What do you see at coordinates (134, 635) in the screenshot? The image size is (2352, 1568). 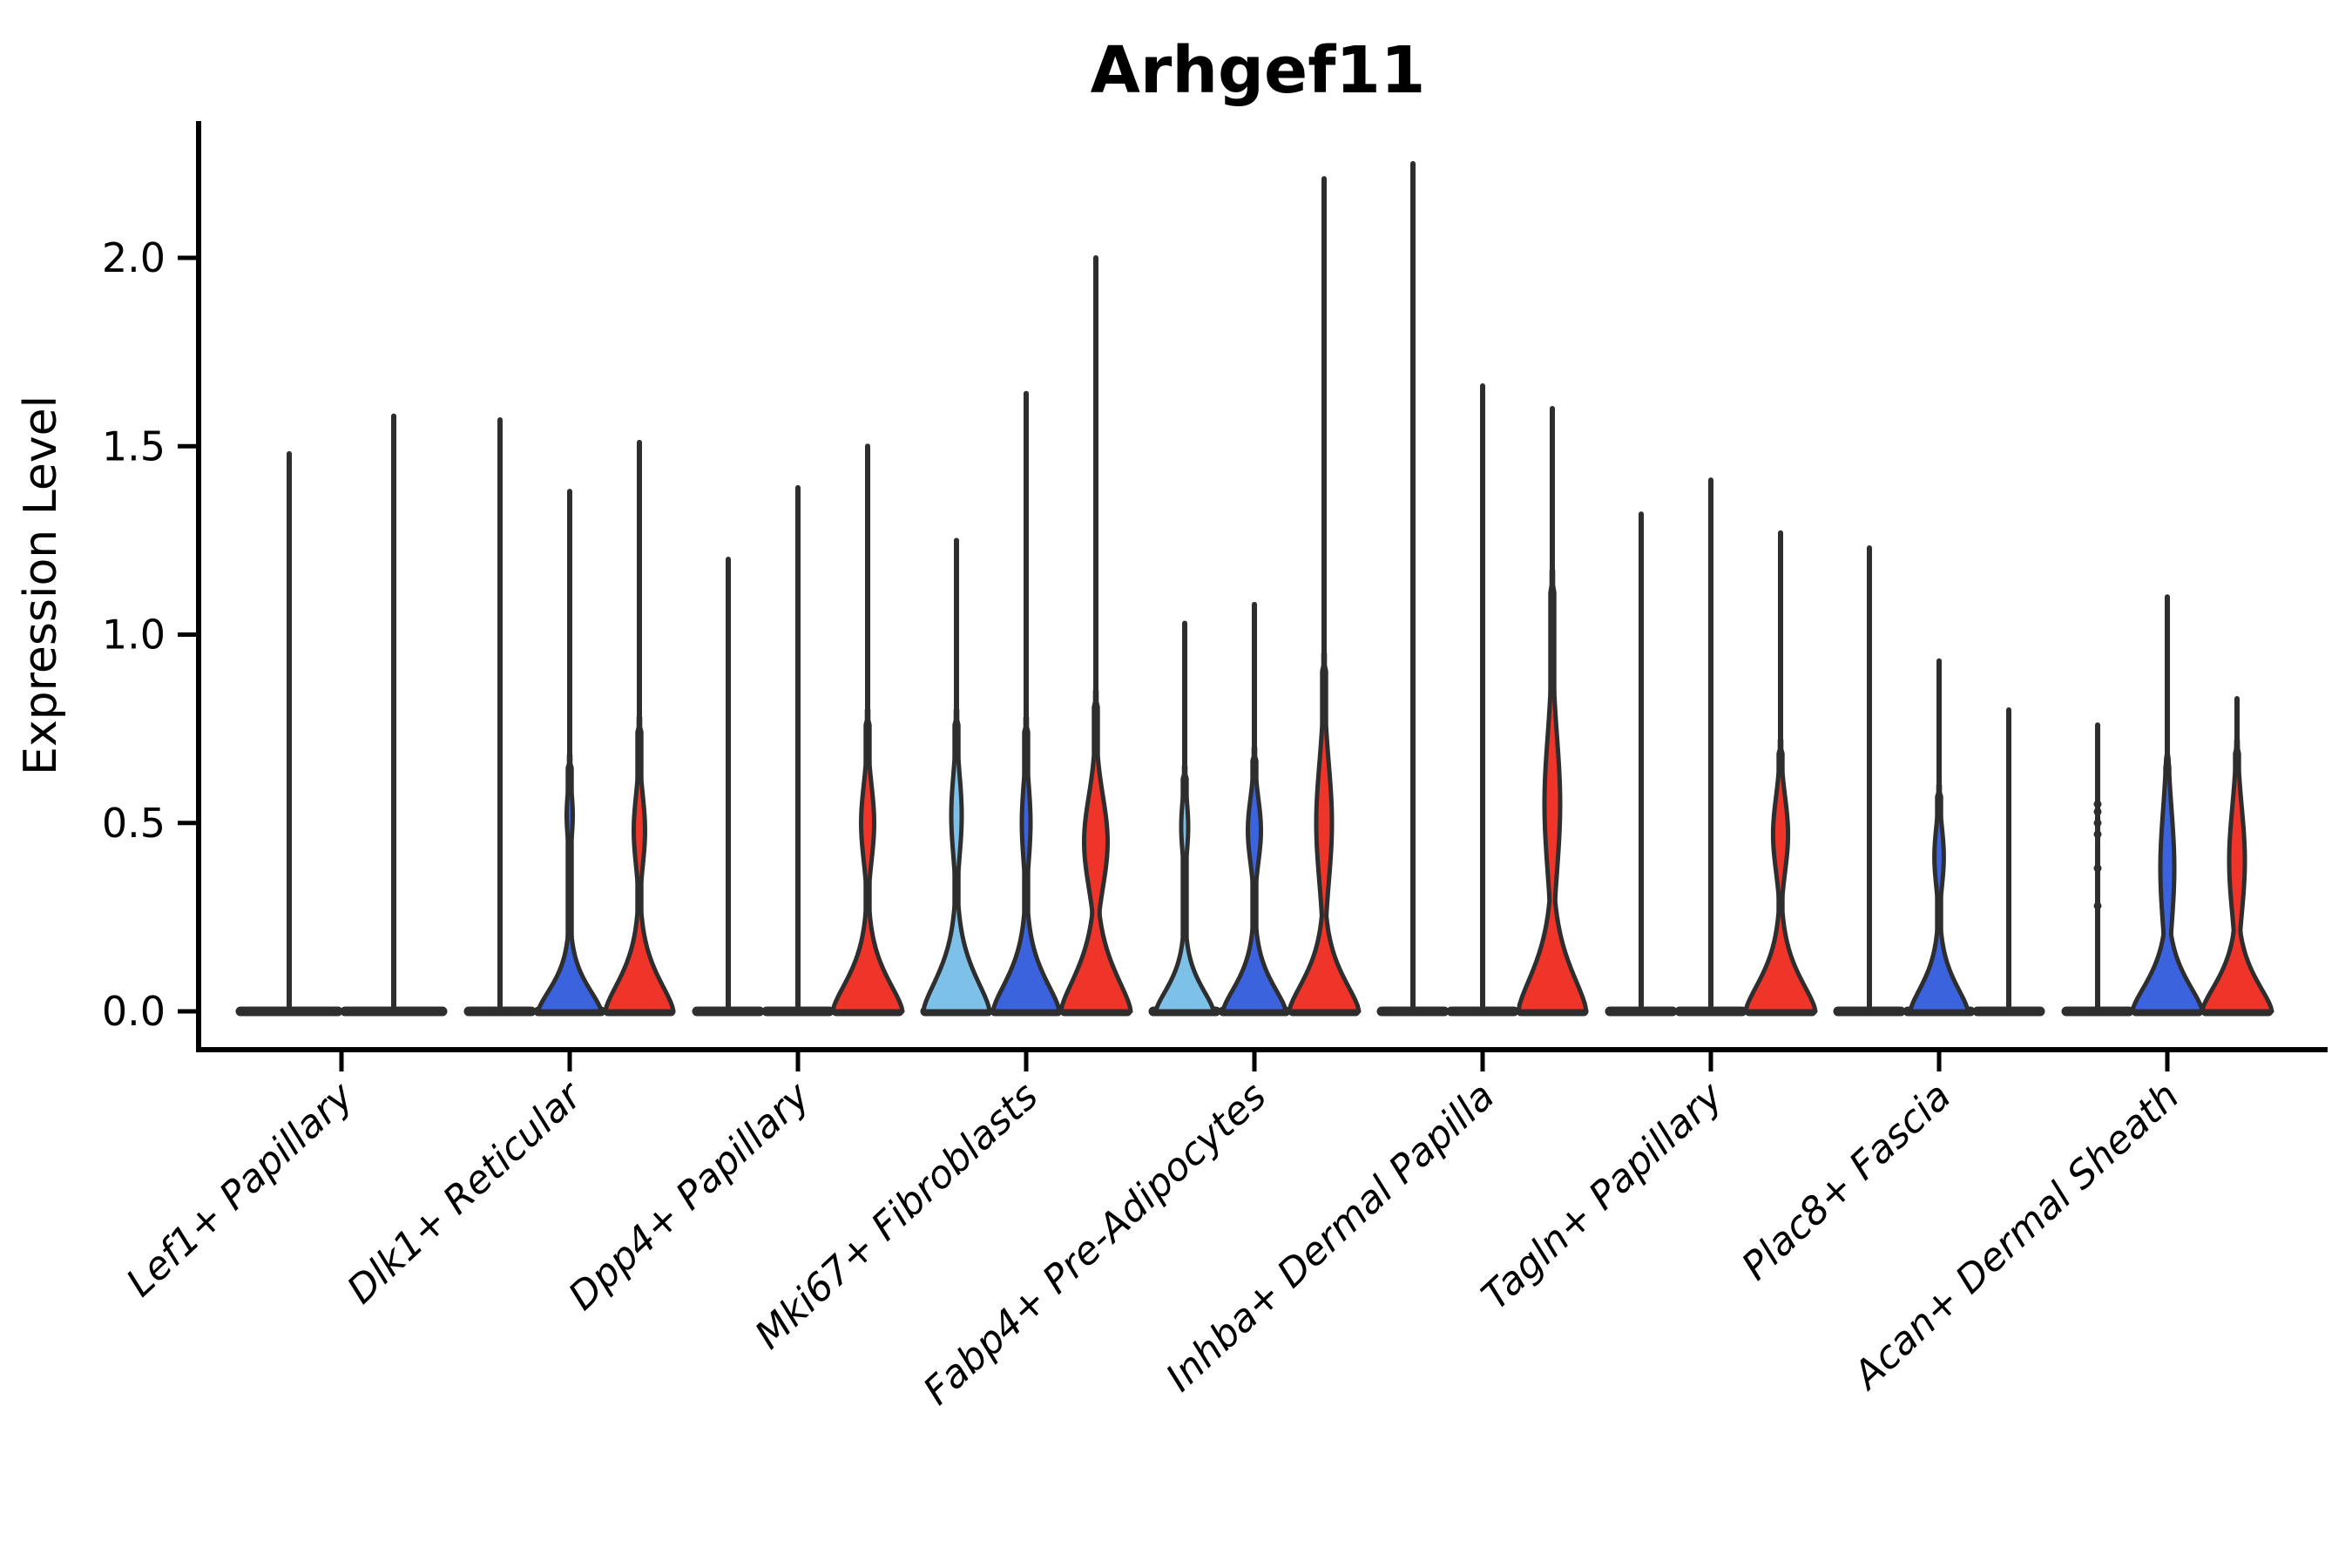 I see `y-tick-label: 1.0` at bounding box center [134, 635].